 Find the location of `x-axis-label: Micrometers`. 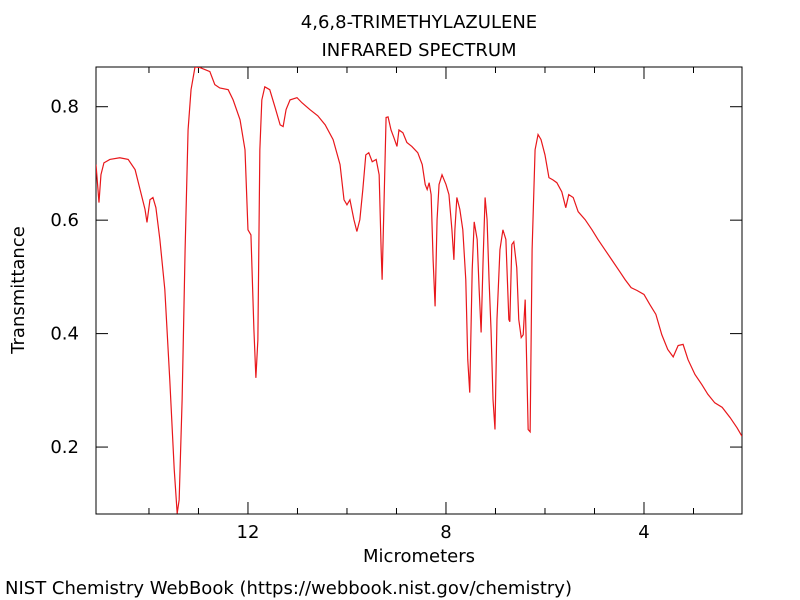

x-axis-label: Micrometers is located at coordinates (419, 556).